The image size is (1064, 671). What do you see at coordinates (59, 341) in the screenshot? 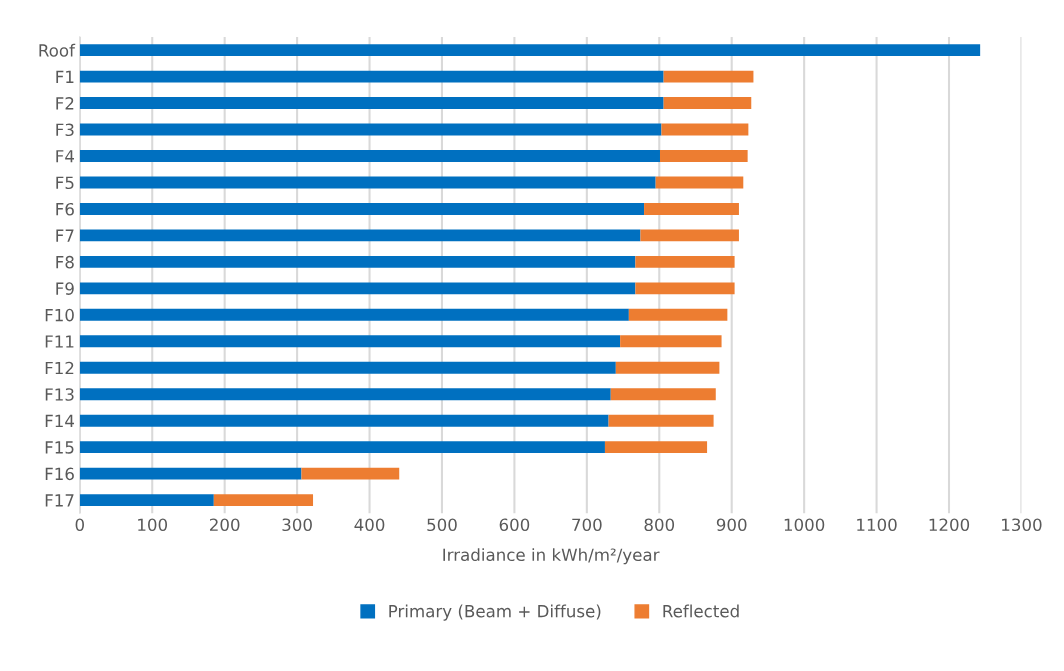
I see `y-tick-label: F11` at bounding box center [59, 341].